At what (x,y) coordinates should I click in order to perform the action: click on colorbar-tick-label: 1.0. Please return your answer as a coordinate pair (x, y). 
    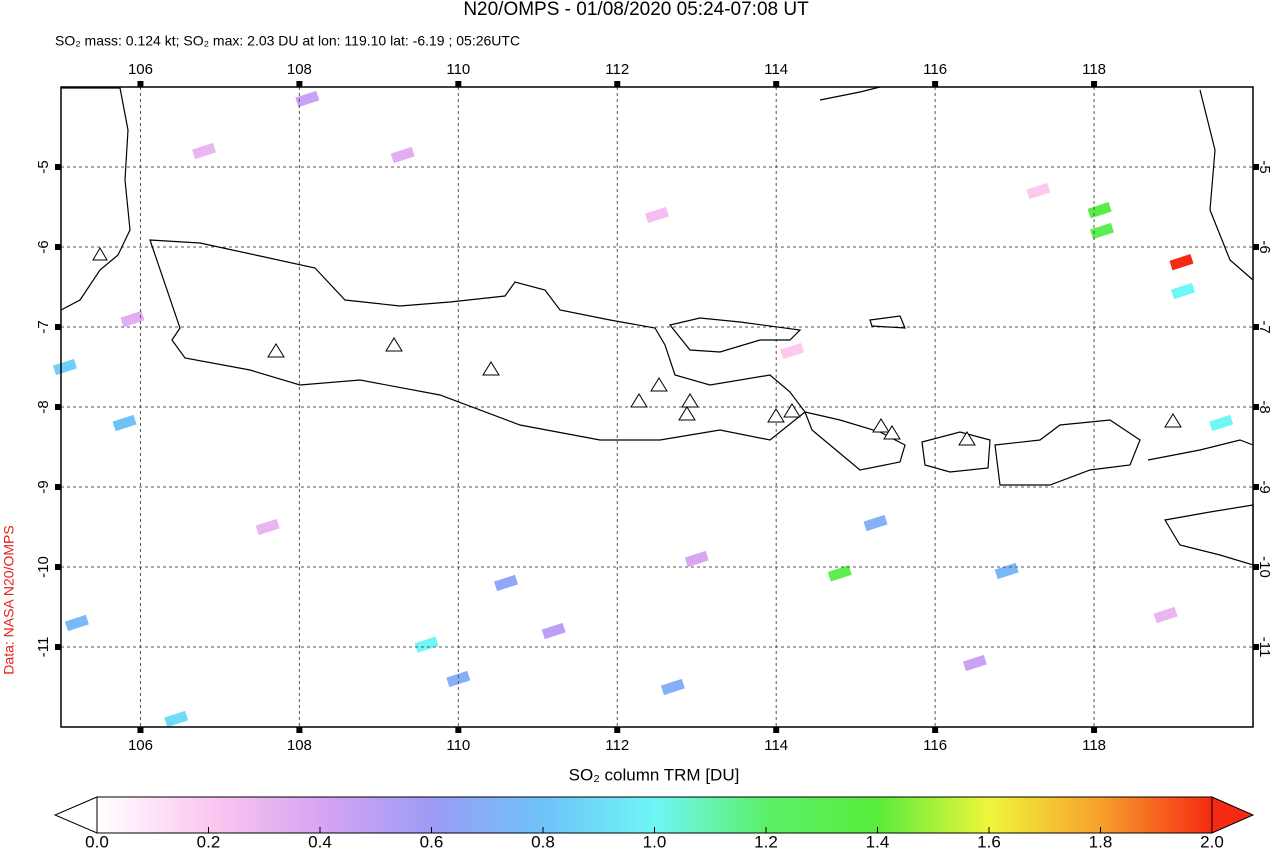
    Looking at the image, I should click on (655, 841).